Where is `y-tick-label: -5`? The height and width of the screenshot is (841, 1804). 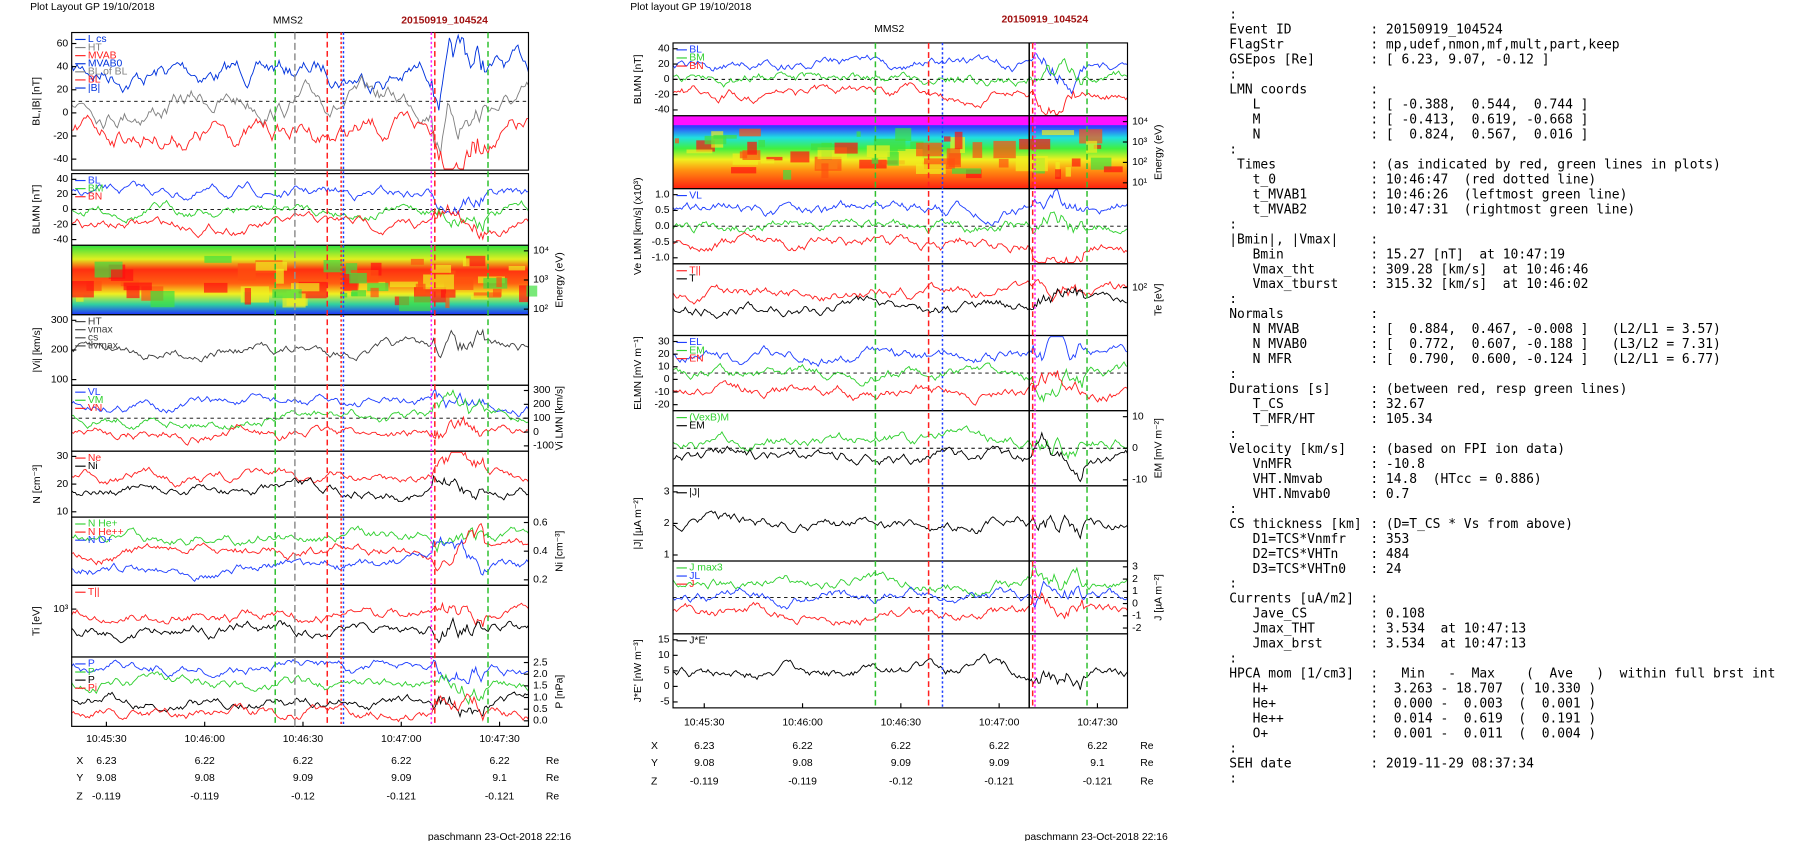
y-tick-label: -5 is located at coordinates (664, 702).